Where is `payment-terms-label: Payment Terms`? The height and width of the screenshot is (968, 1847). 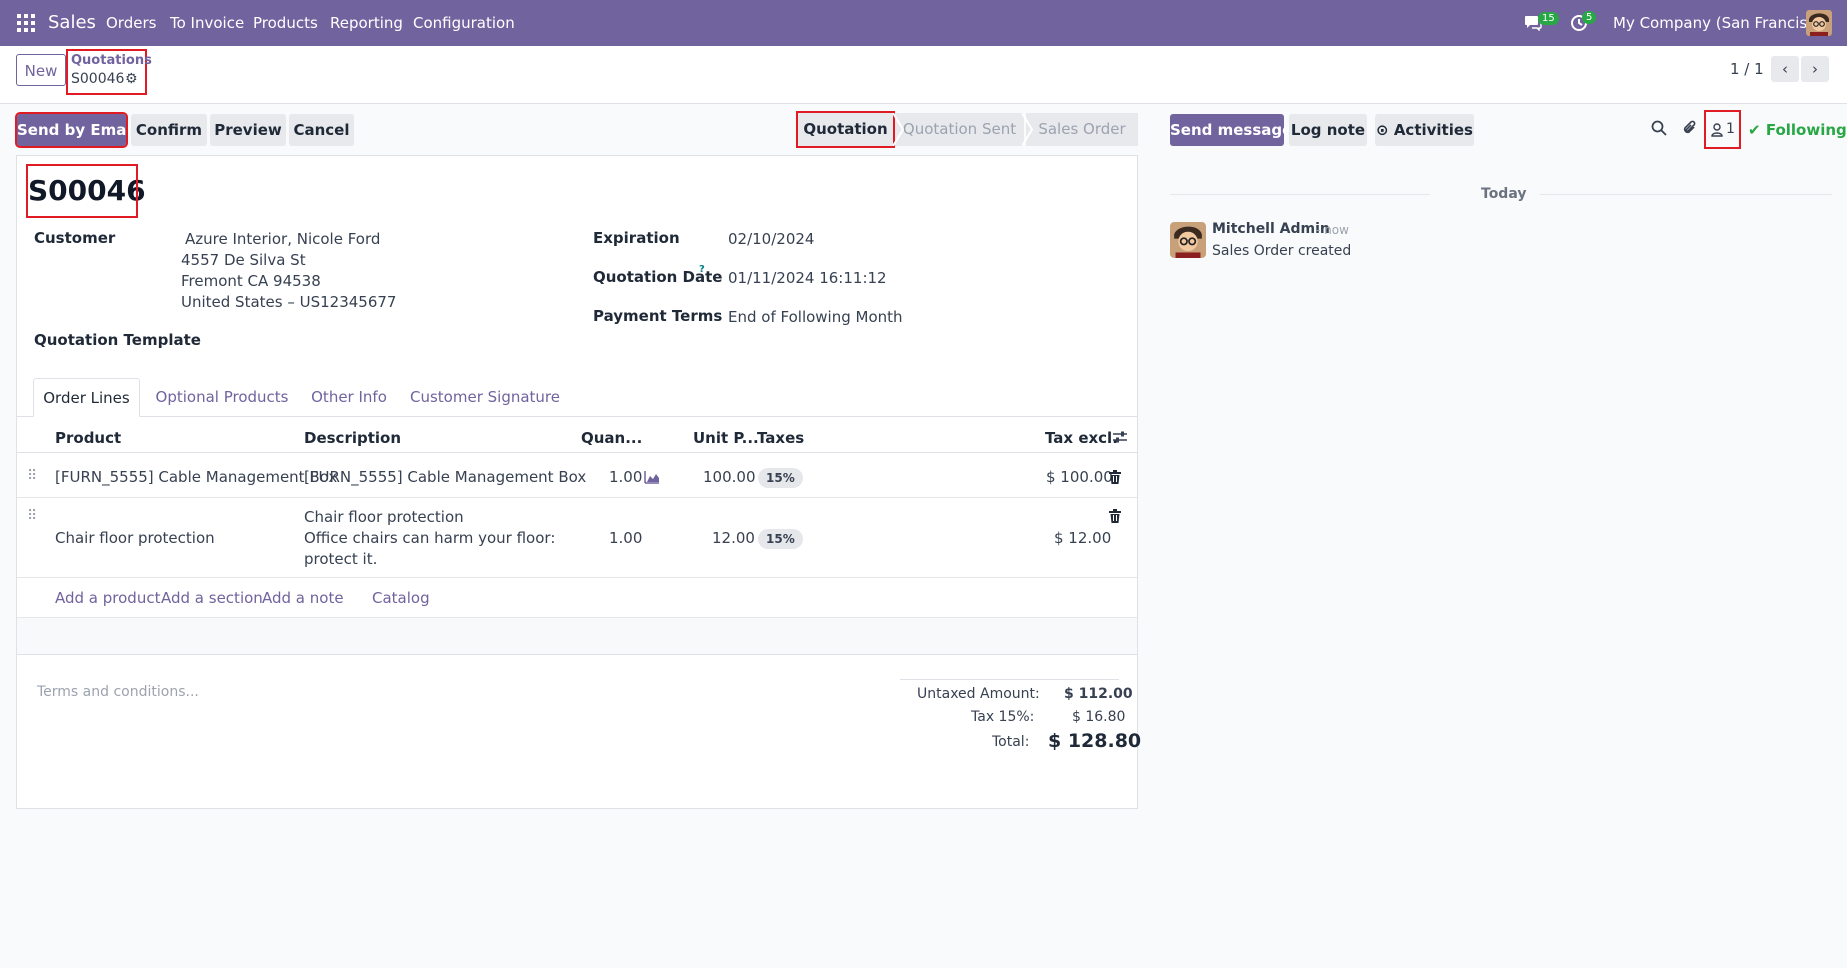 payment-terms-label: Payment Terms is located at coordinates (658, 316).